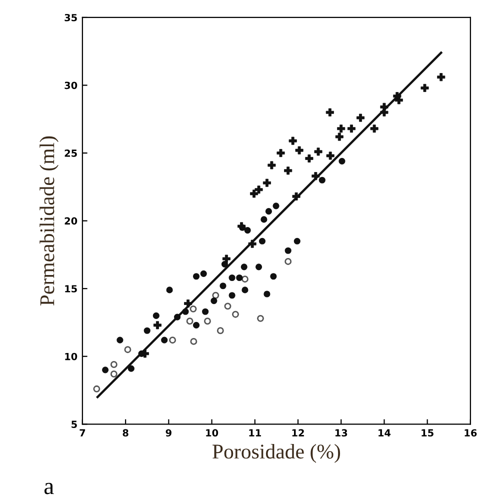  I want to click on x-tick-label: 12, so click(298, 432).